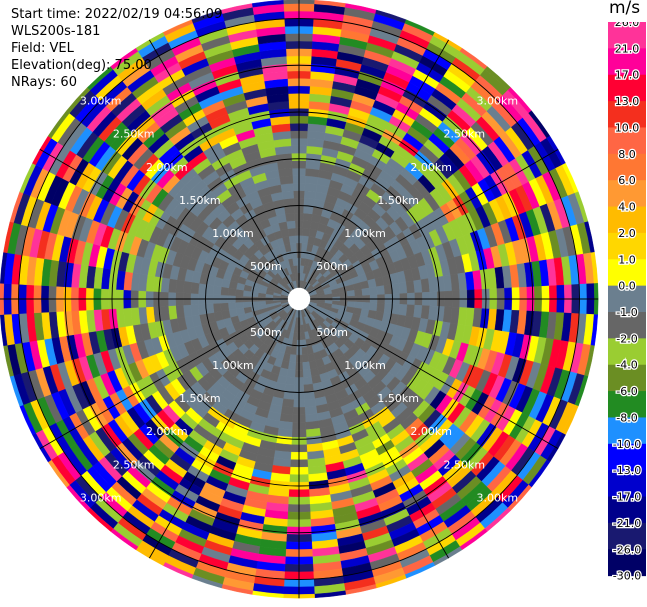 Image resolution: width=647 pixels, height=607 pixels. Describe the element at coordinates (627, 233) in the screenshot. I see `colorbar-tick-label: 2.0` at that location.